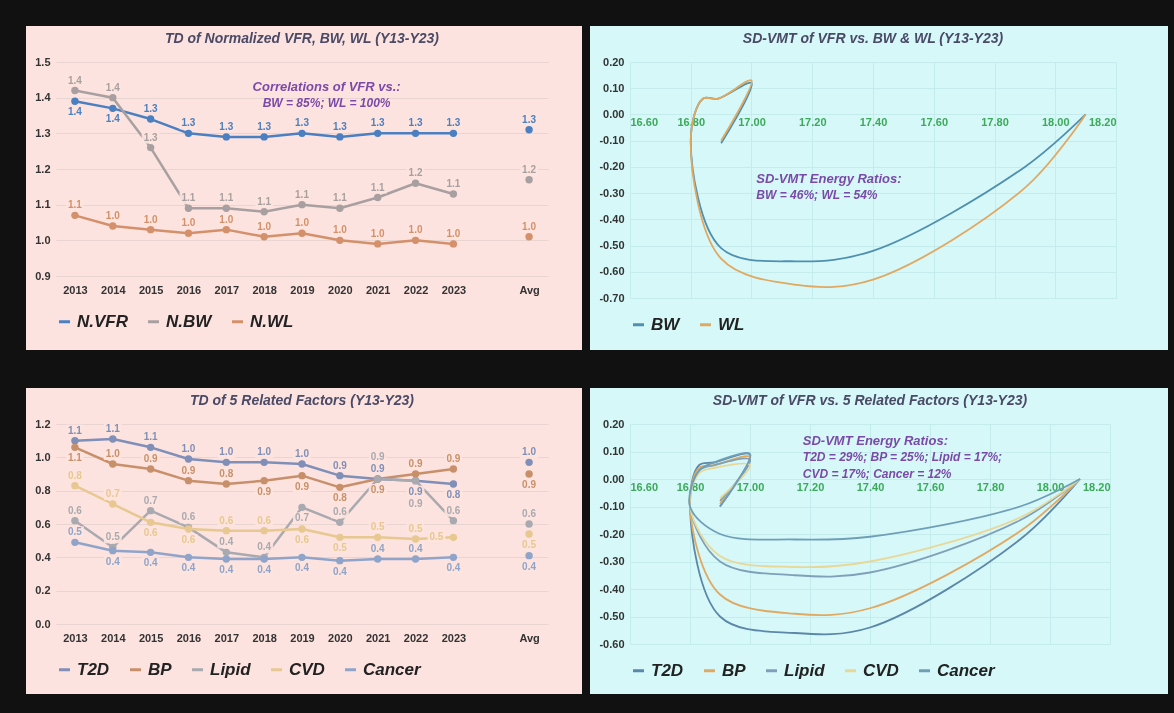 This screenshot has height=713, width=1174. I want to click on chart-title: TD of Normalized VFR, BW, WL (Y13-Y23), so click(302, 38).